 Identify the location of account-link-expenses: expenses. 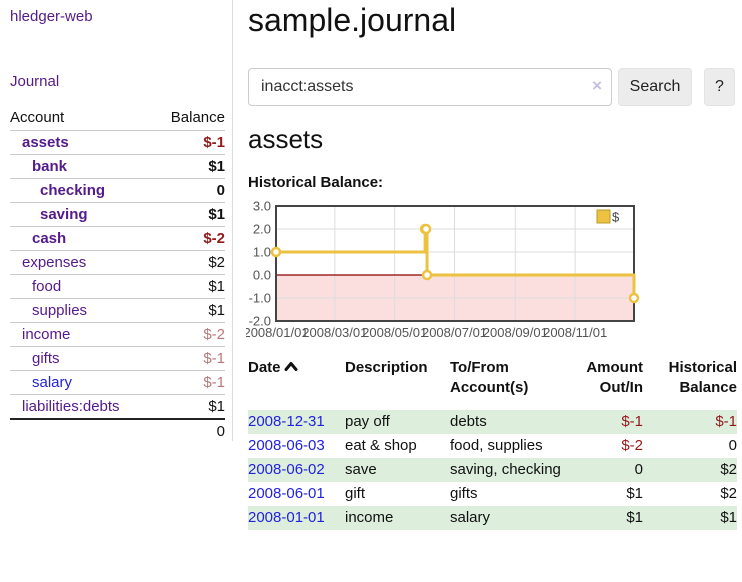
(54, 262).